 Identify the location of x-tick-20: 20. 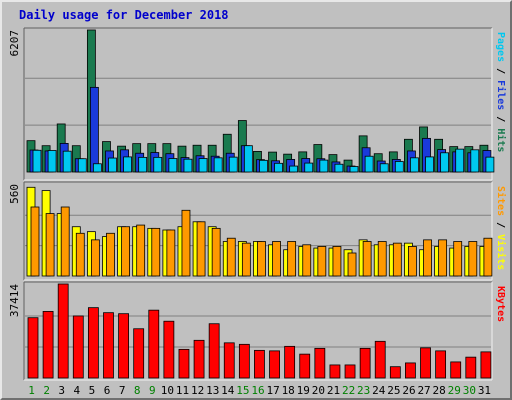
(318, 390).